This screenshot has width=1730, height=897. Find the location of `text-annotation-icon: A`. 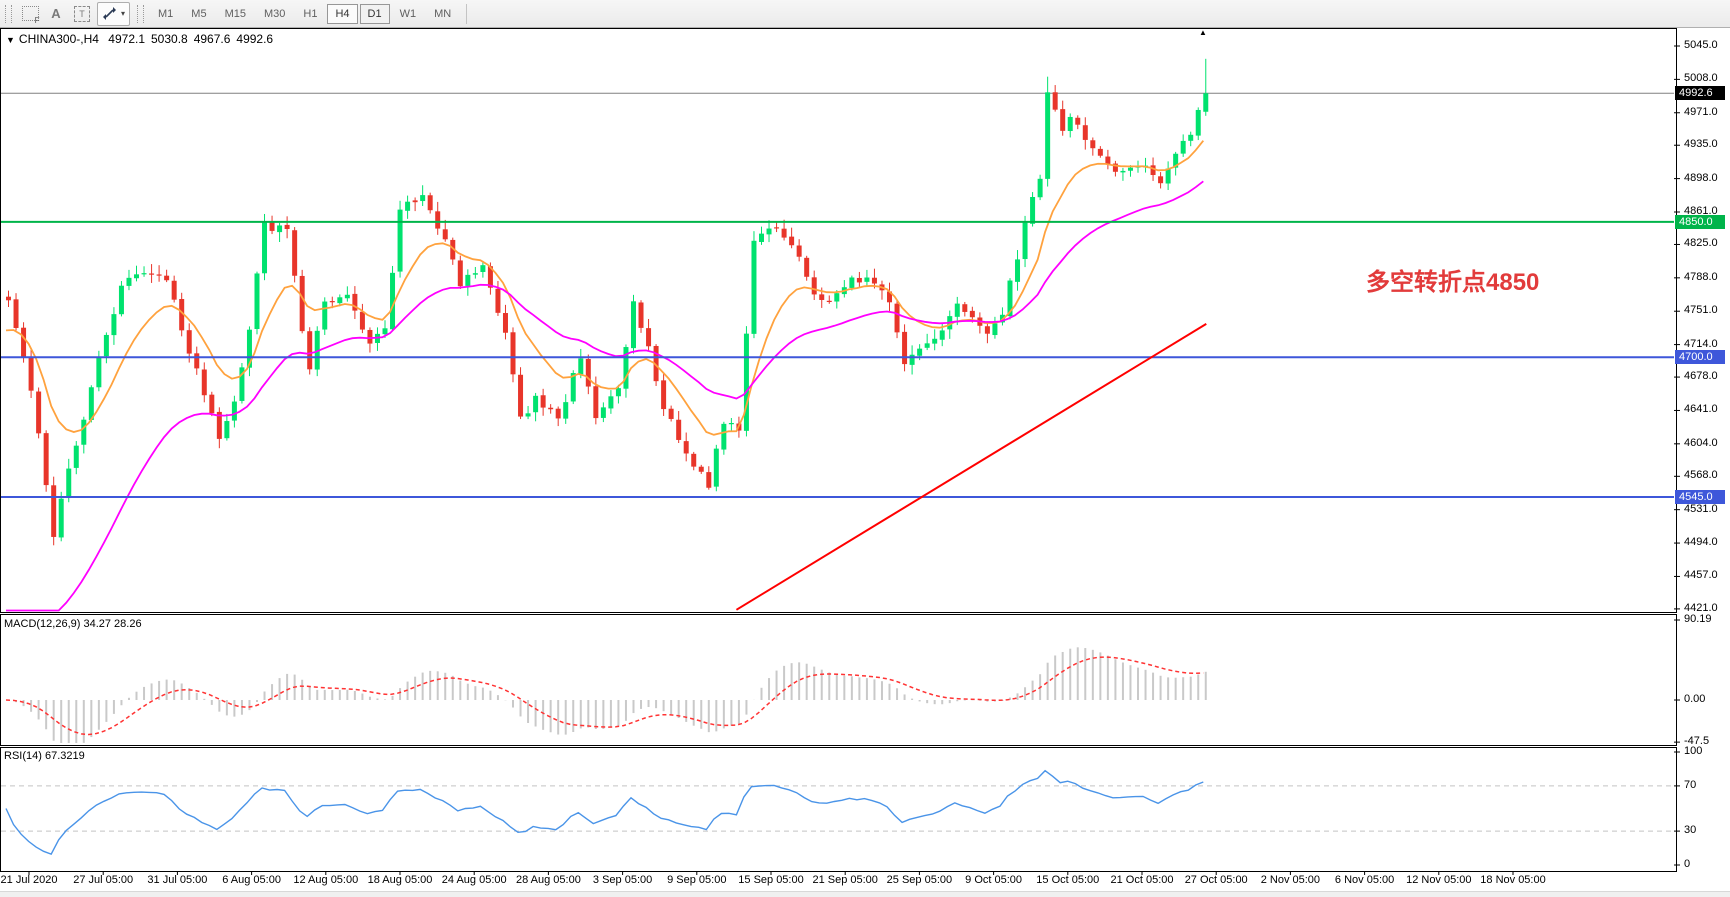

text-annotation-icon: A is located at coordinates (56, 14).